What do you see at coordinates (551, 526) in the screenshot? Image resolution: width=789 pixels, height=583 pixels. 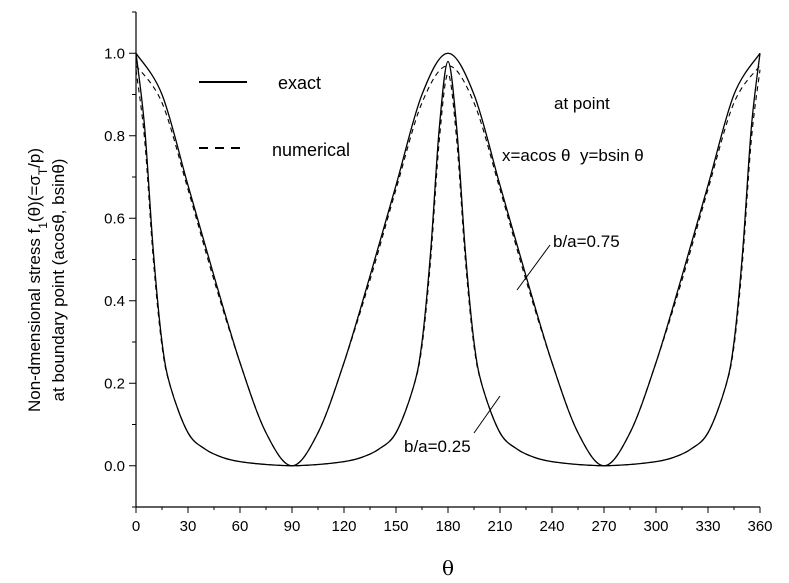 I see `x-tick-label: 240` at bounding box center [551, 526].